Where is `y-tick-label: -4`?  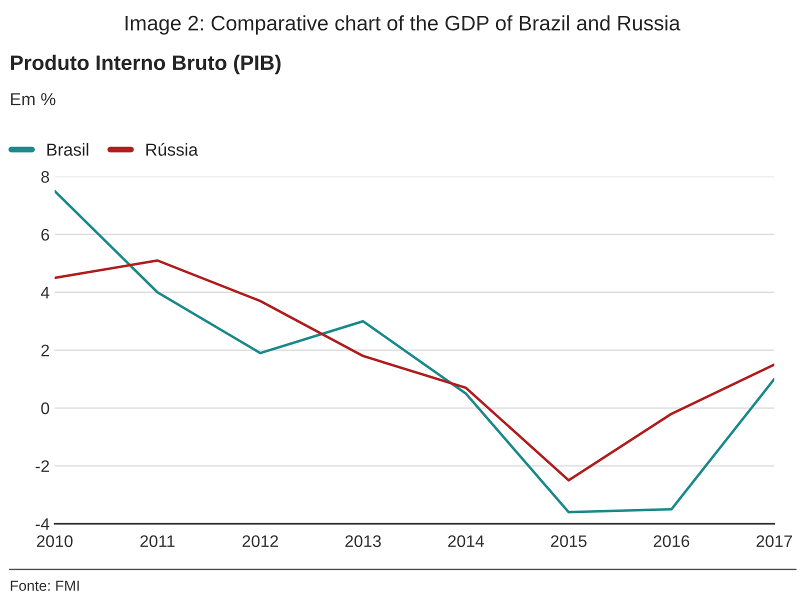
y-tick-label: -4 is located at coordinates (43, 524).